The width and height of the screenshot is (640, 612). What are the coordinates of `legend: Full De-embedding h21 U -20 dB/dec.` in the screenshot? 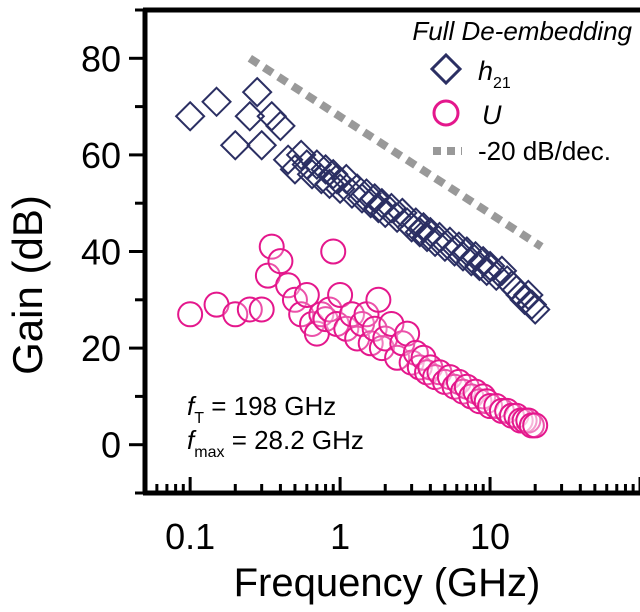 It's located at (522, 91).